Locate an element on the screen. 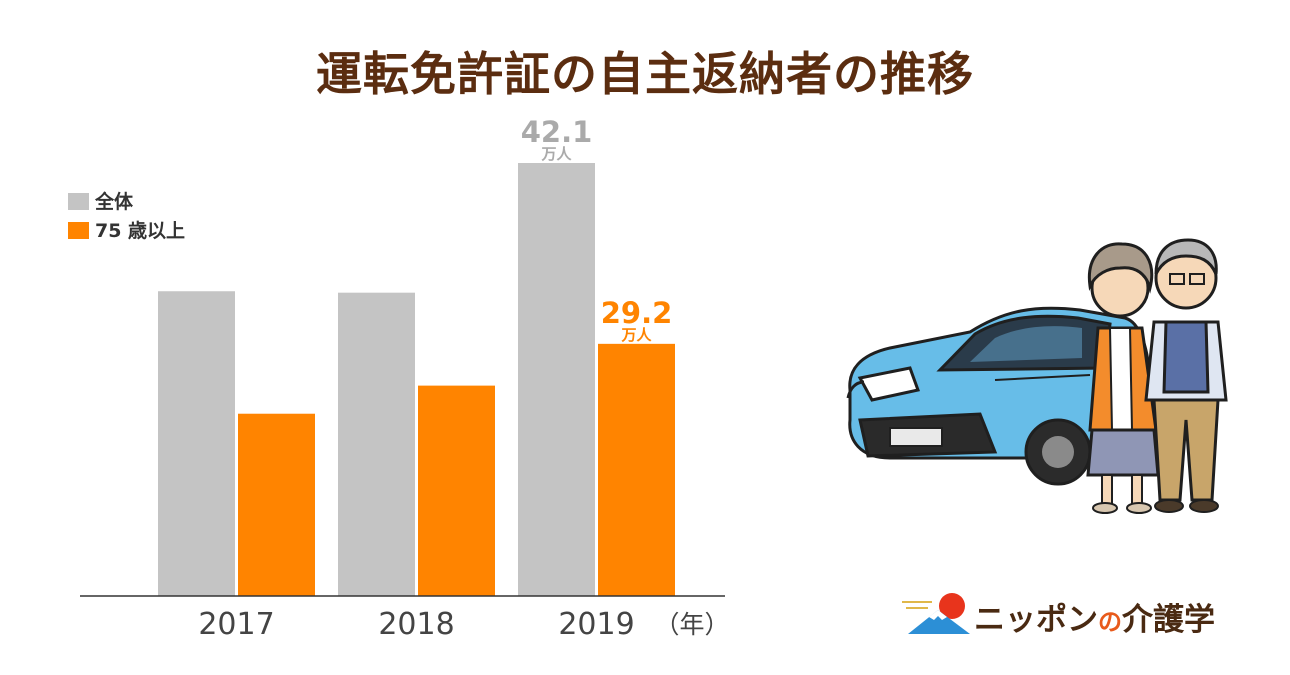 This screenshot has height=675, width=1290. chart-title: 運転免許証の自主返納者の推移 is located at coordinates (645, 74).